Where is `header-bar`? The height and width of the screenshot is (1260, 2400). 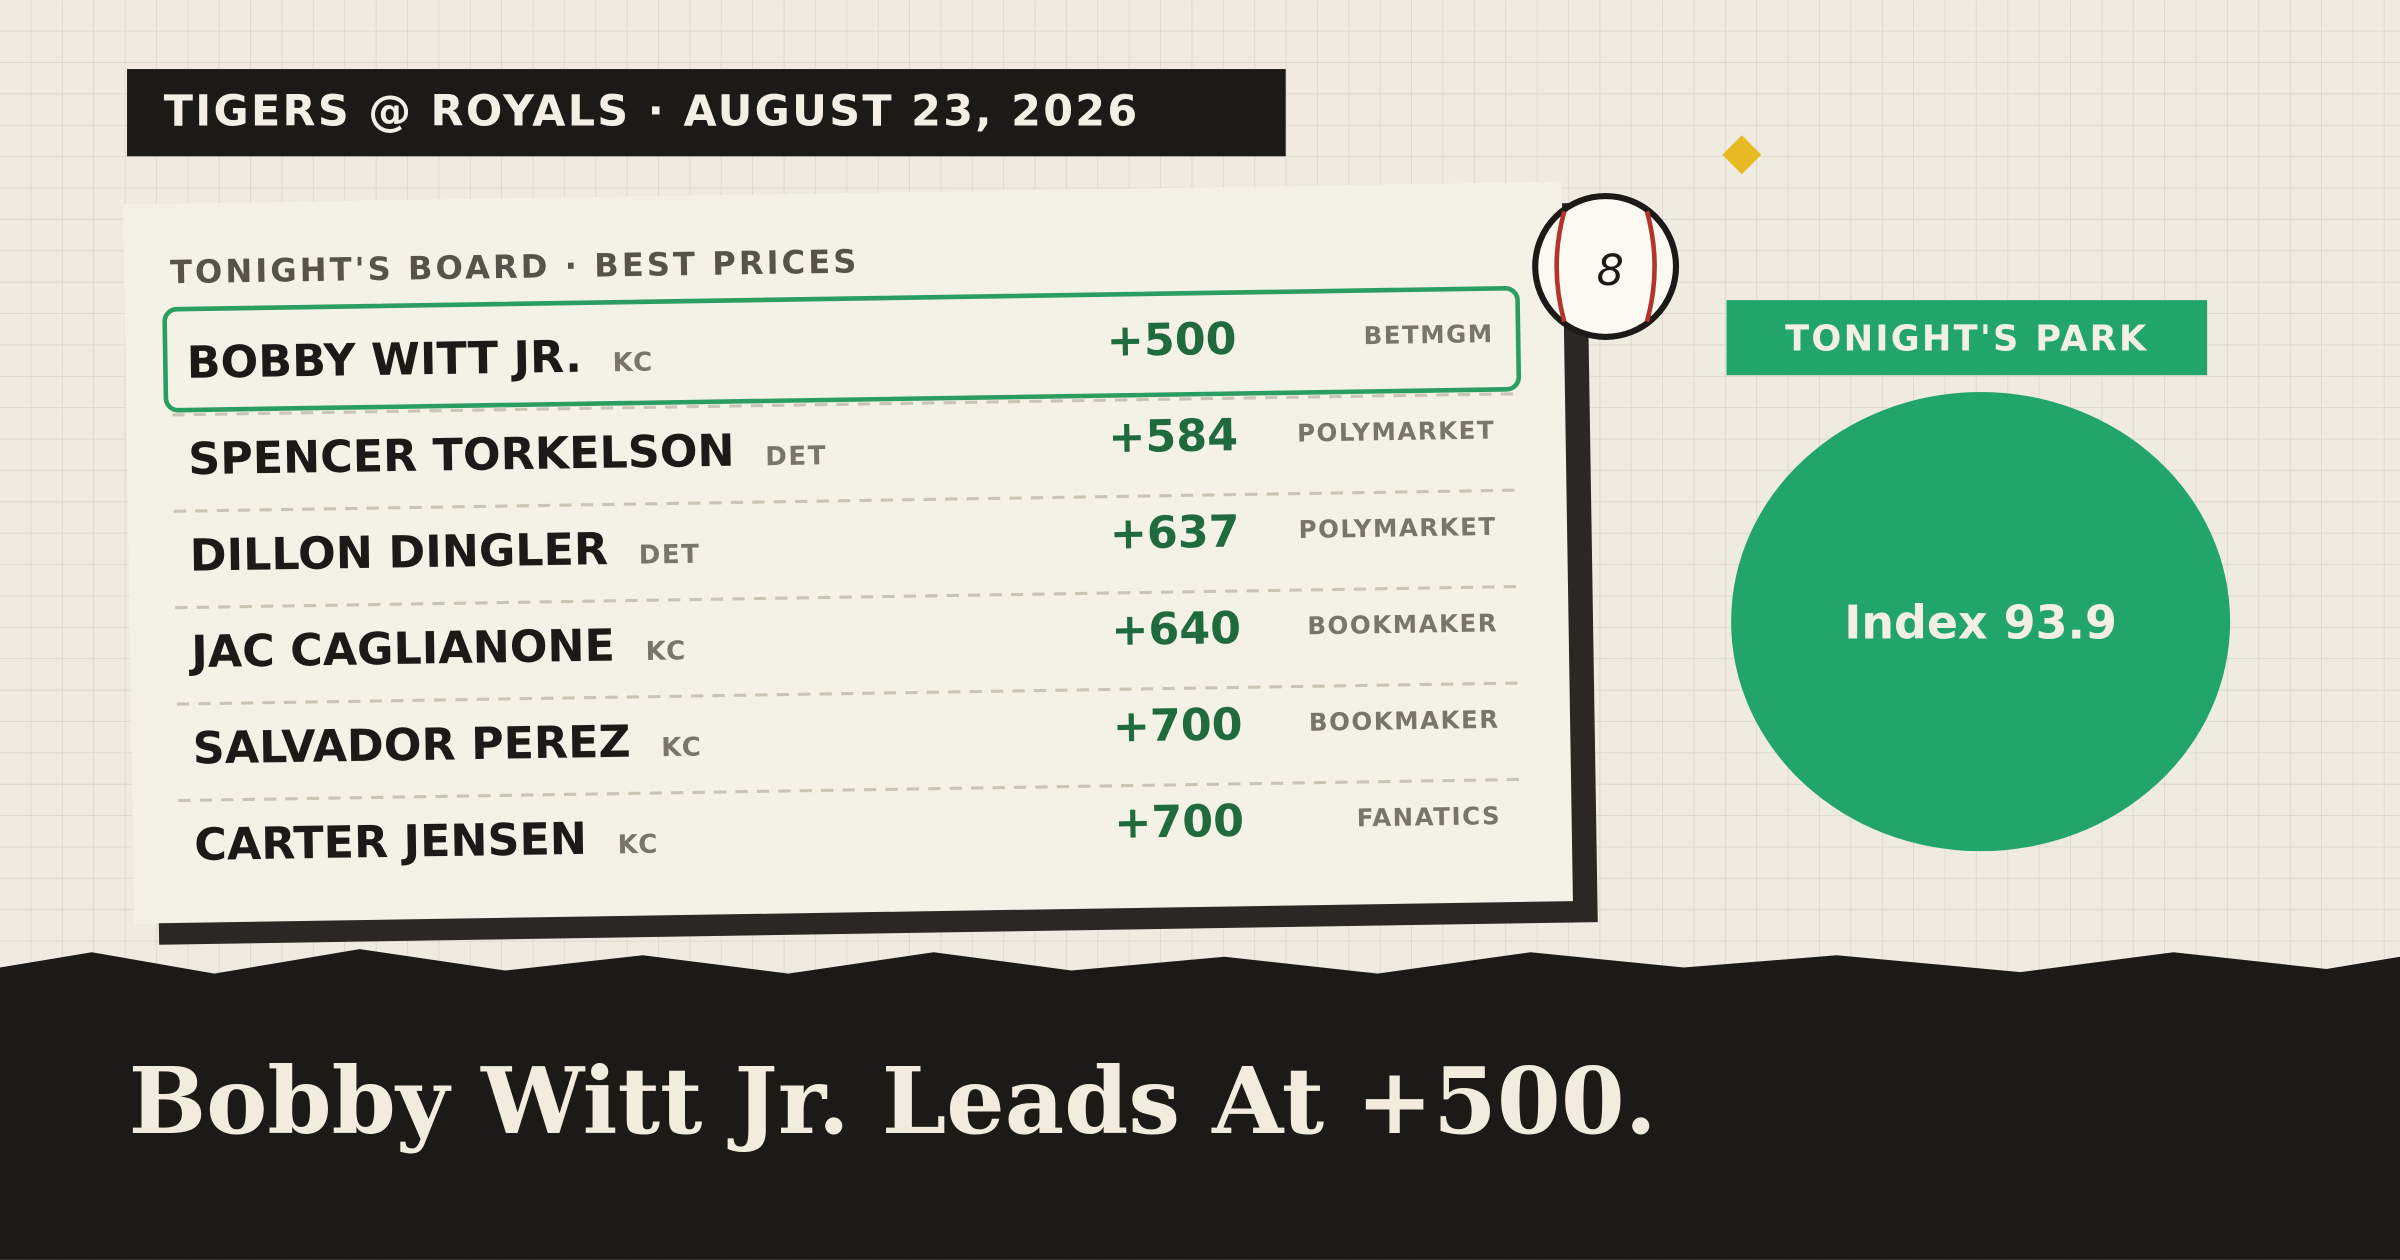
header-bar is located at coordinates (706, 113).